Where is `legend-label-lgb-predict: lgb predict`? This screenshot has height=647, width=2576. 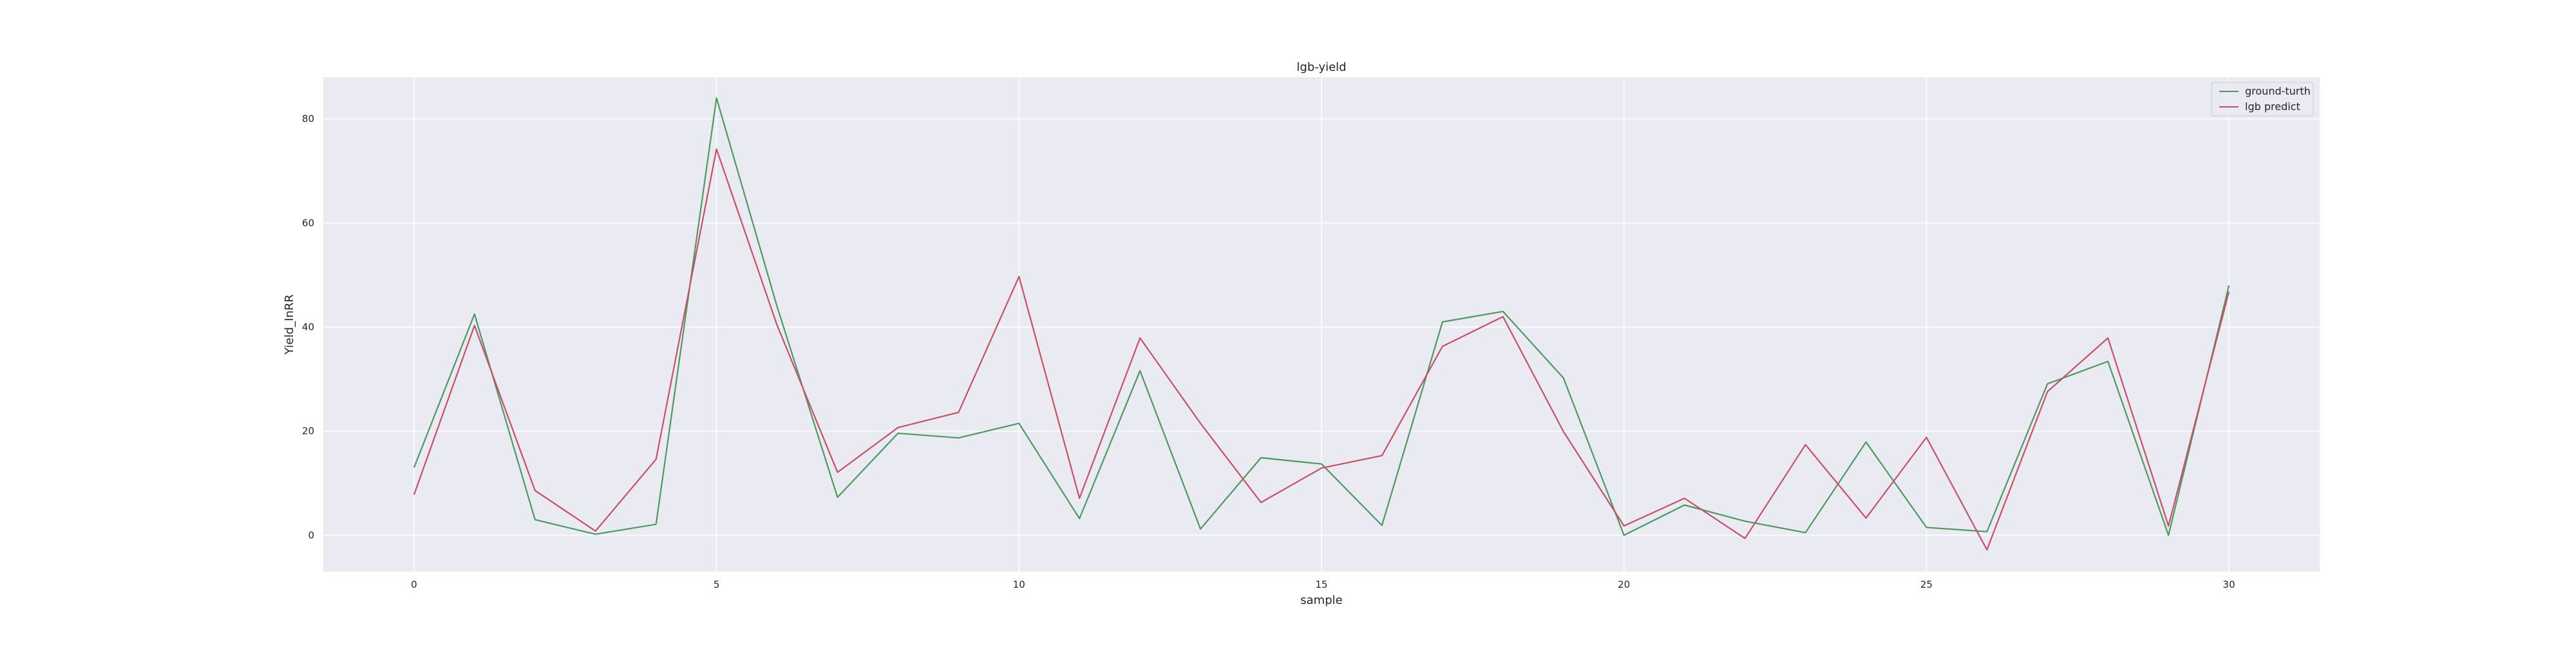
legend-label-lgb-predict: lgb predict is located at coordinates (2272, 107).